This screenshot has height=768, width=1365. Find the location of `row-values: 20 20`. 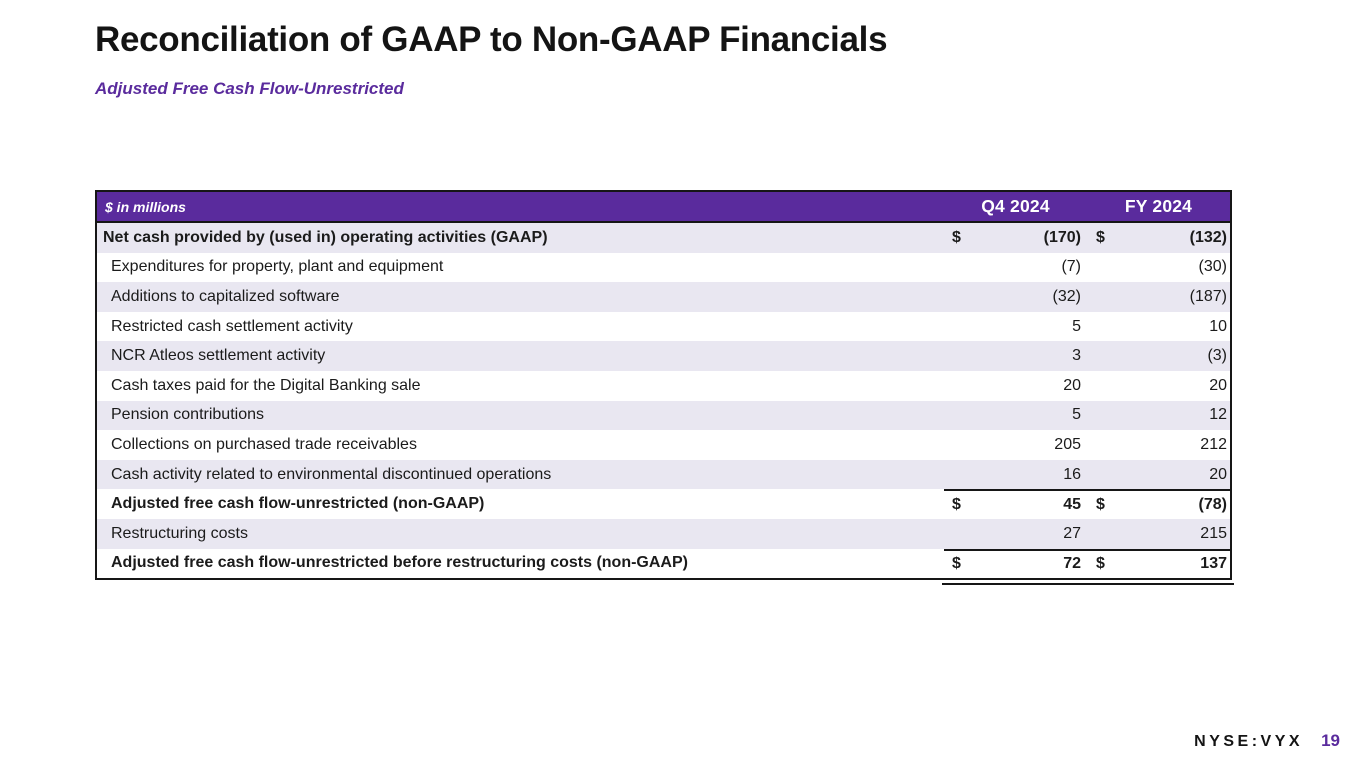

row-values: 20 20 is located at coordinates (1087, 386).